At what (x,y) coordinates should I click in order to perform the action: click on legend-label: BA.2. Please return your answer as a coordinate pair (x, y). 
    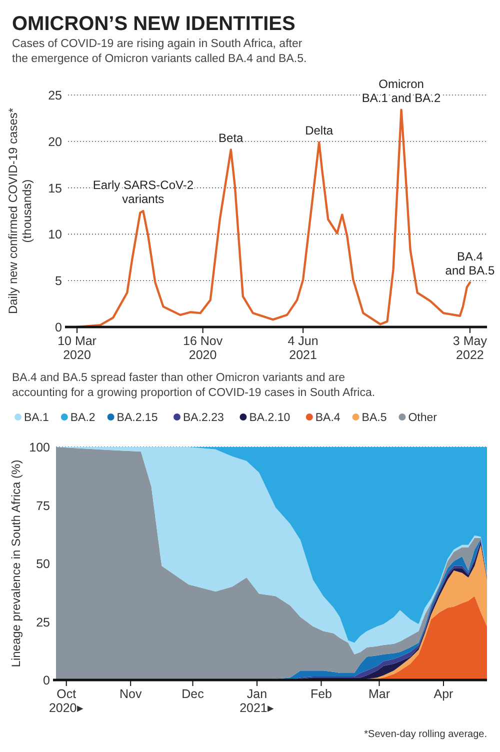
    Looking at the image, I should click on (83, 418).